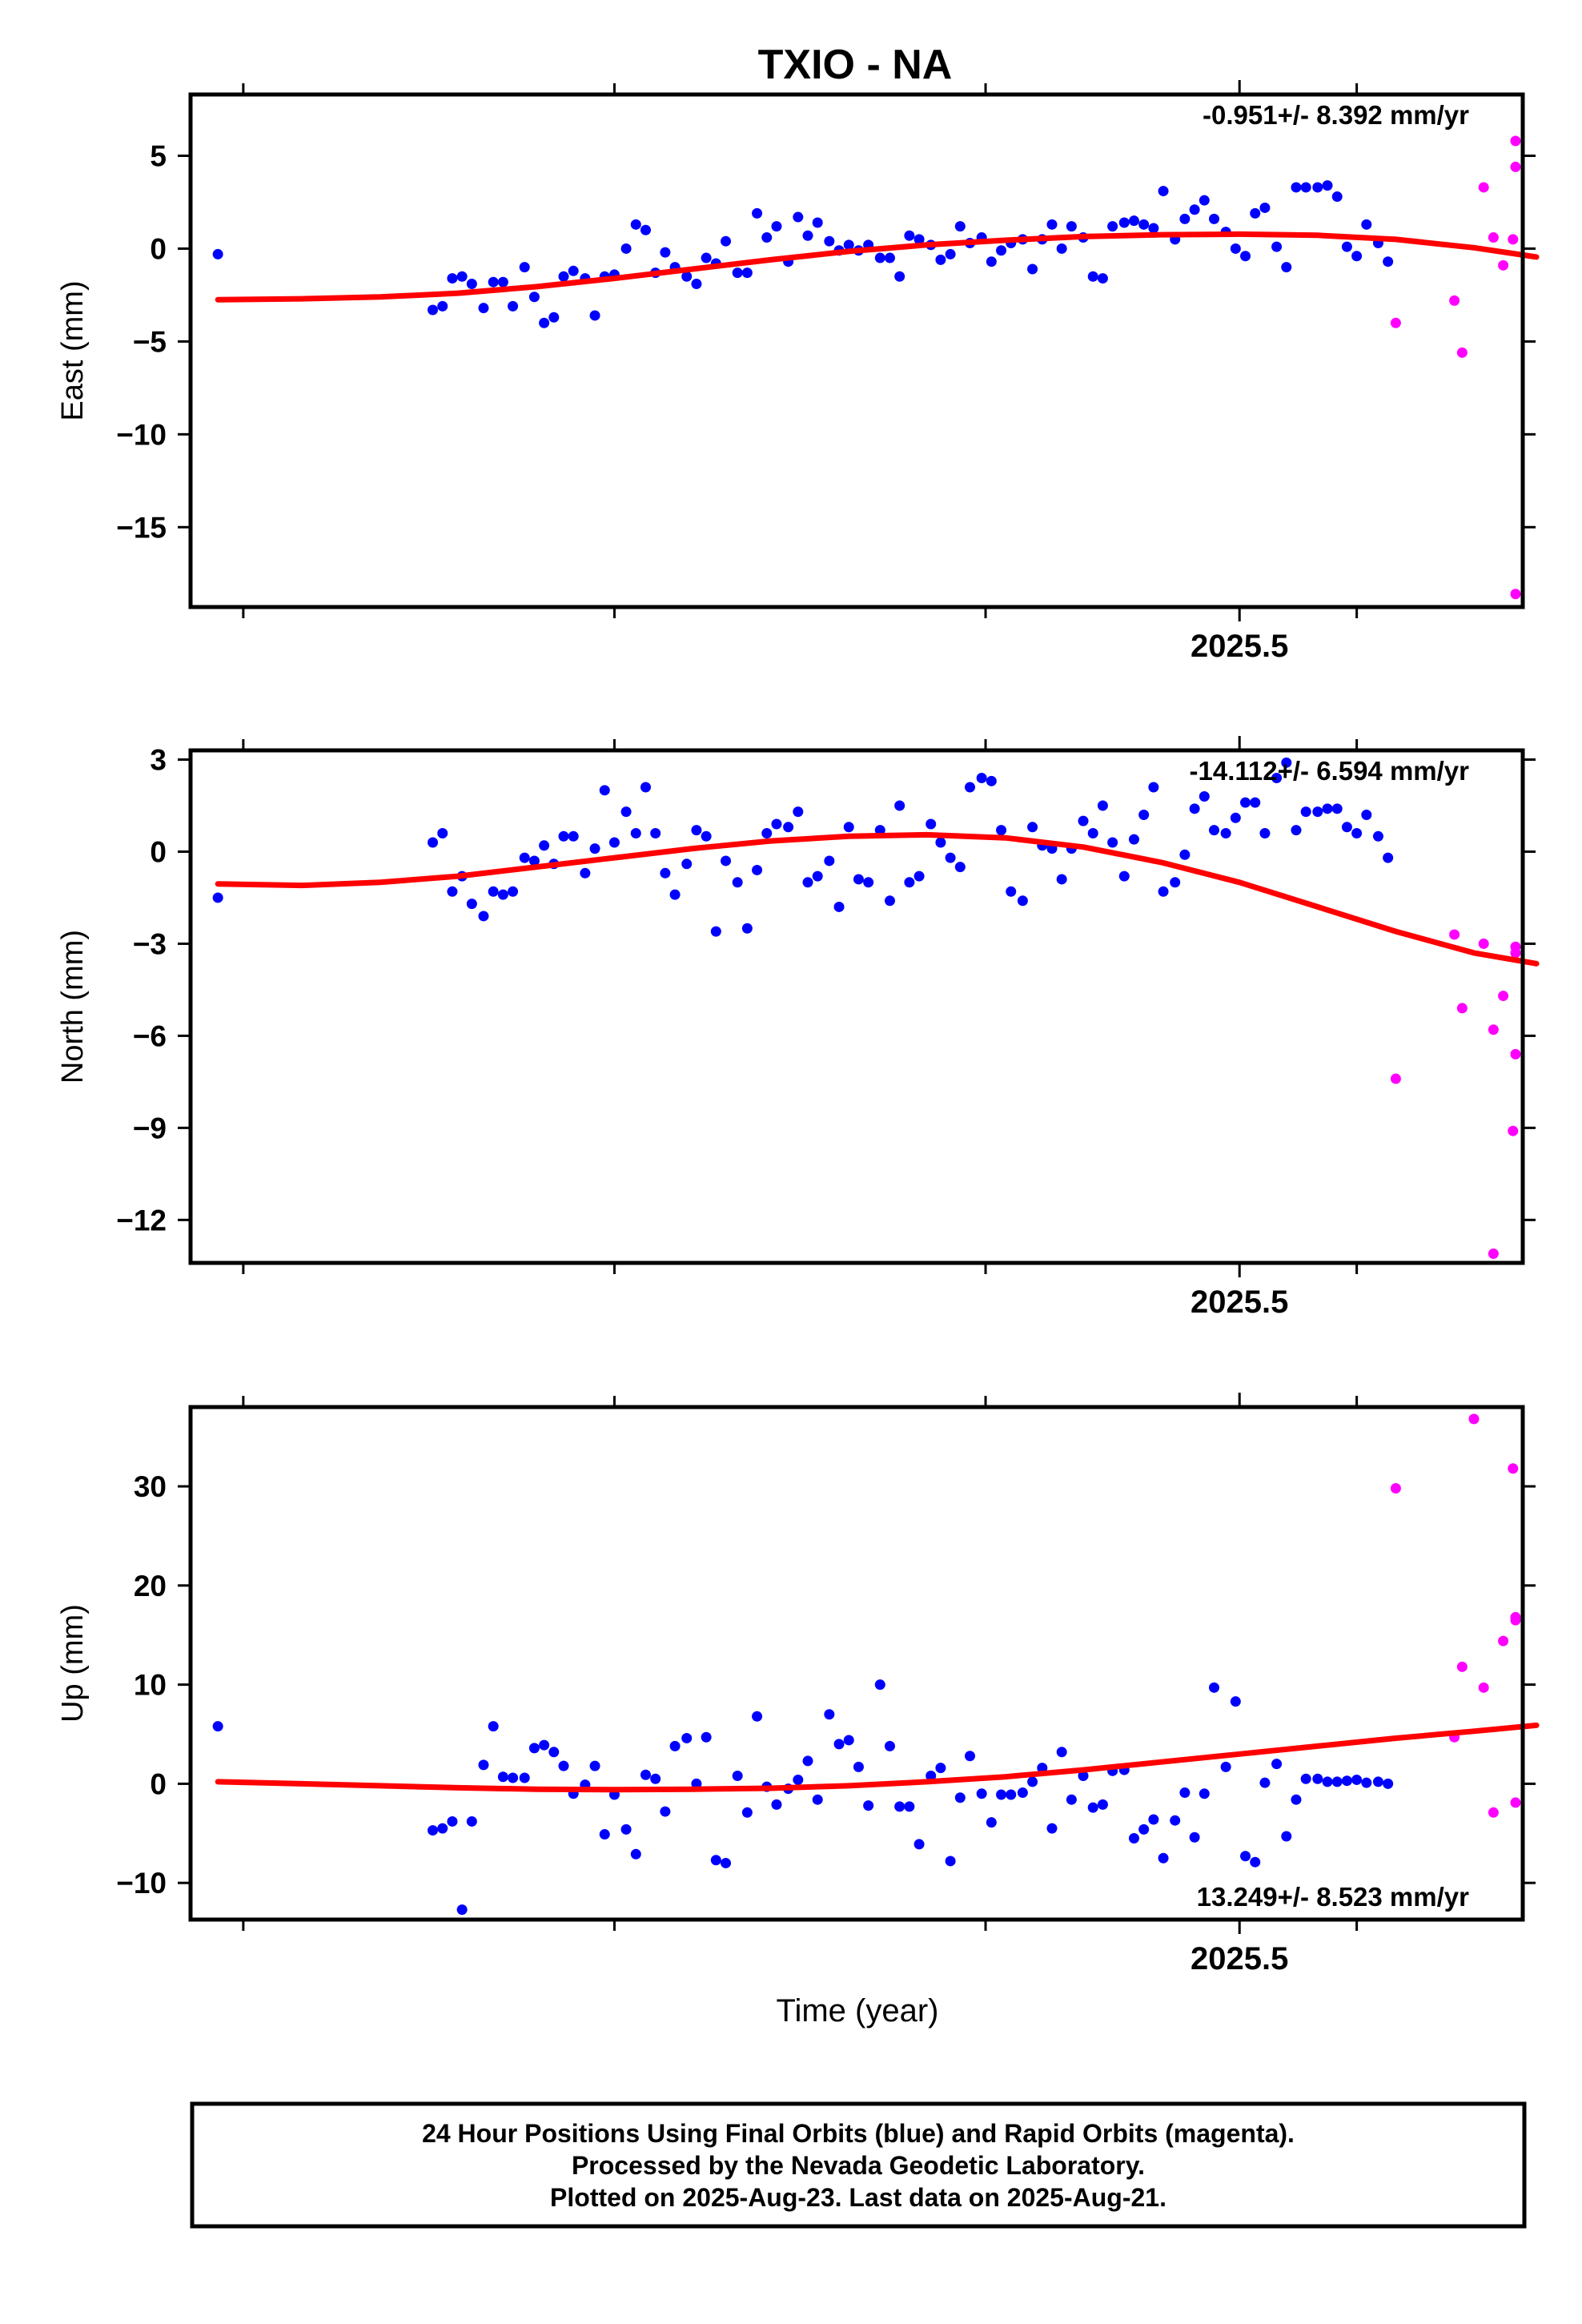 Image resolution: width=1582 pixels, height=2324 pixels. Describe the element at coordinates (141, 1220) in the screenshot. I see `north-y-tick-label: −12` at that location.